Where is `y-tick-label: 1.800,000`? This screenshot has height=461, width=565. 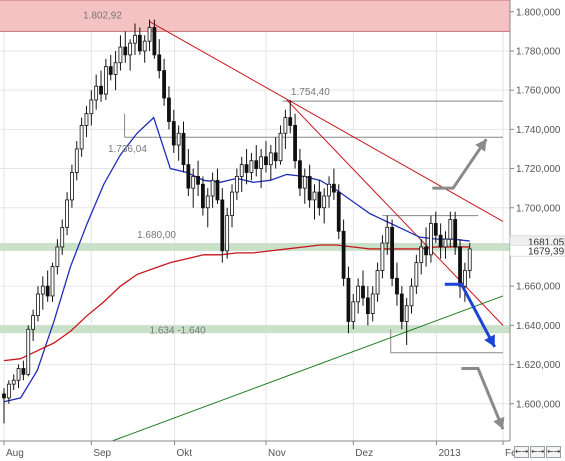
y-tick-label: 1.800,000 is located at coordinates (538, 12).